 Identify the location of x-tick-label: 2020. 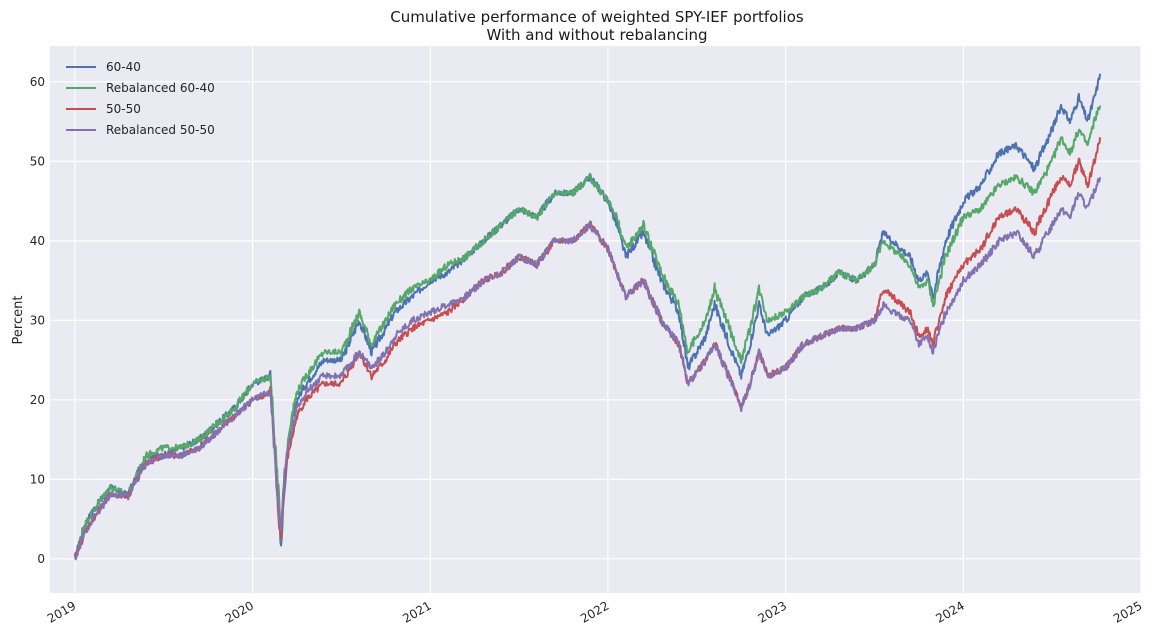
(239, 611).